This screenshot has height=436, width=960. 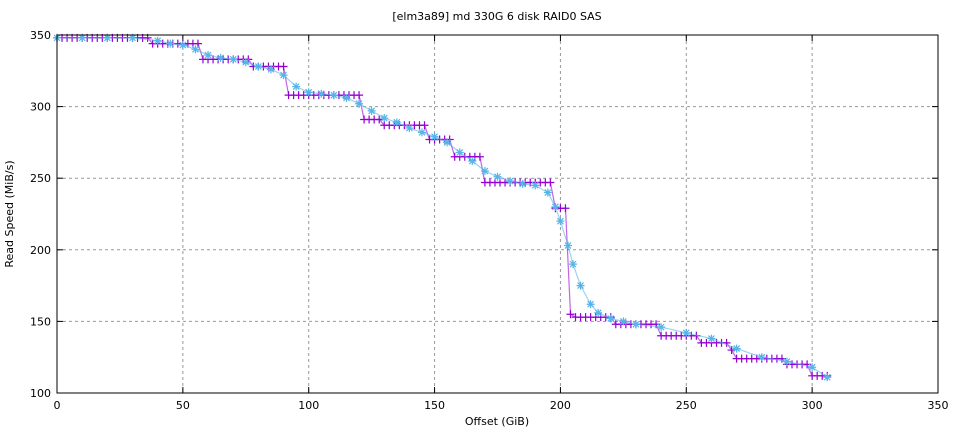 What do you see at coordinates (812, 405) in the screenshot?
I see `x-tick-label: 300` at bounding box center [812, 405].